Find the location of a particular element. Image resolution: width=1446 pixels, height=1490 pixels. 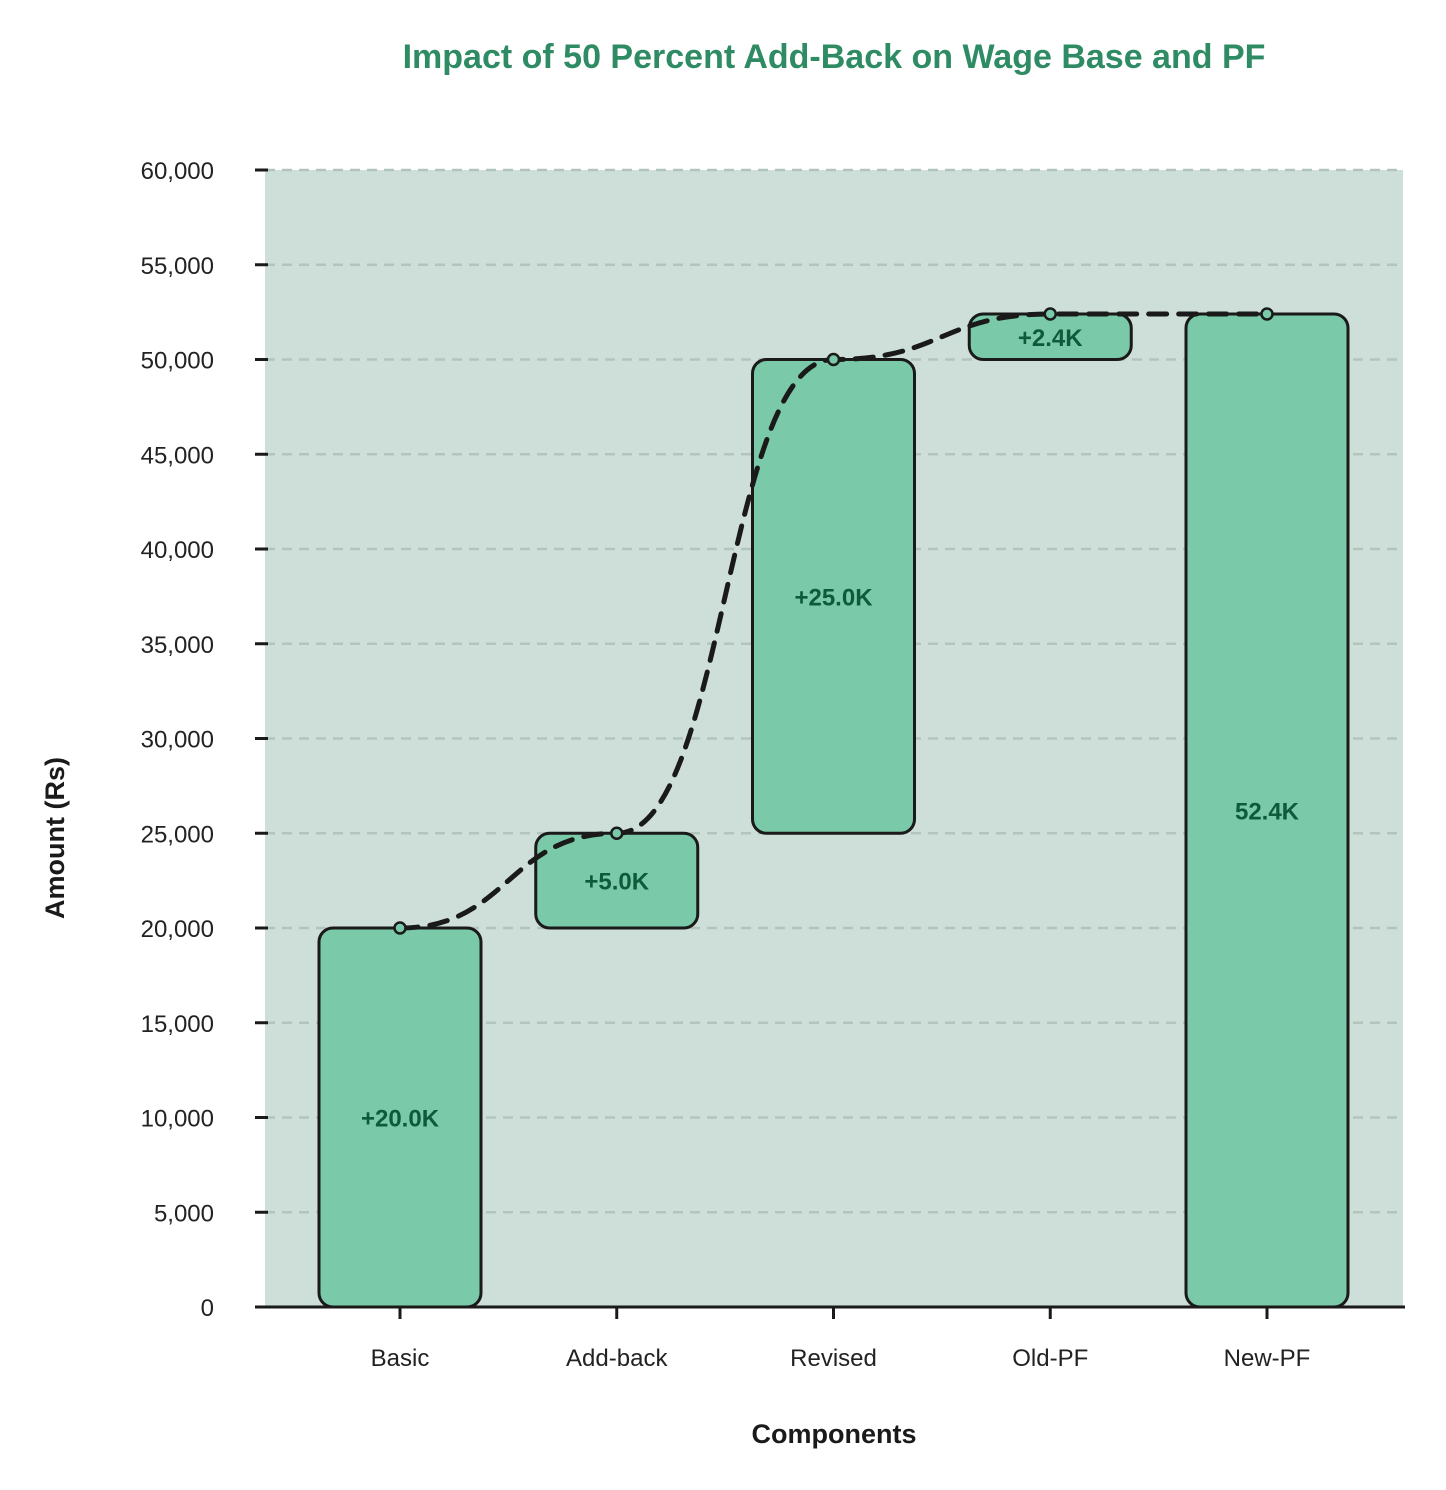

y-tick-label: 20,000 is located at coordinates (177, 929).